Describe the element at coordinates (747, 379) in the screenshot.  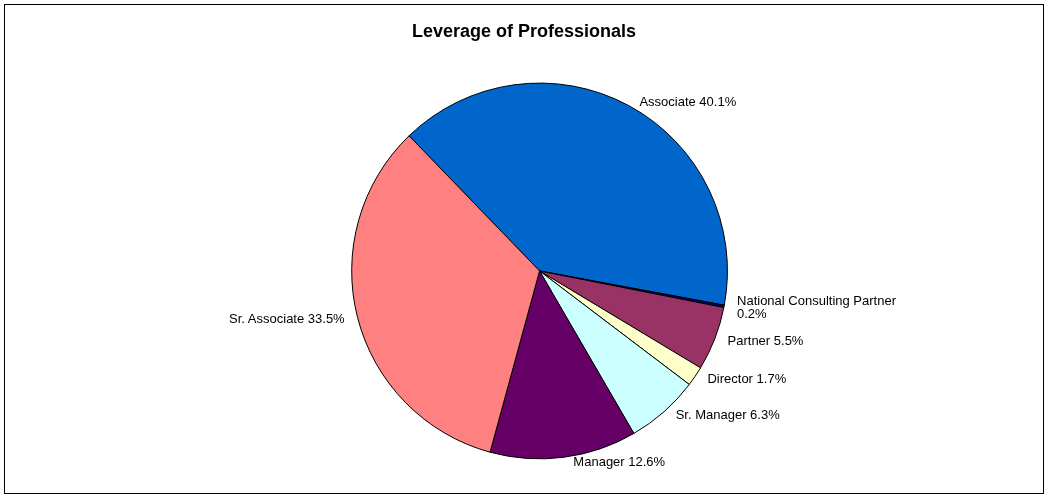
I see `slice-label: Director 1.7%` at that location.